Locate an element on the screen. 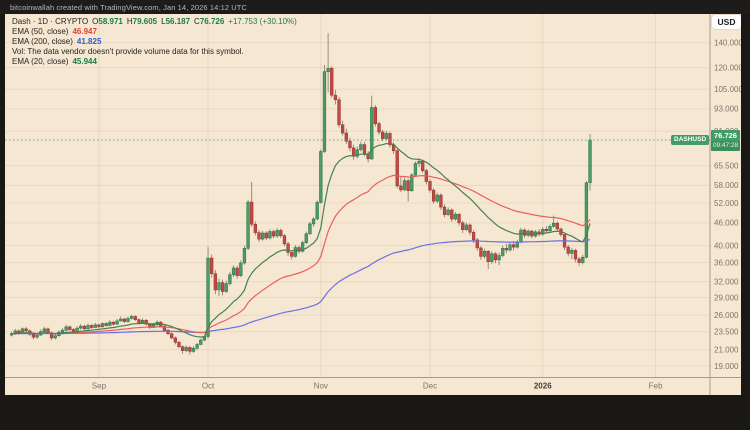  price-axis-label: 32.000 is located at coordinates (726, 281).